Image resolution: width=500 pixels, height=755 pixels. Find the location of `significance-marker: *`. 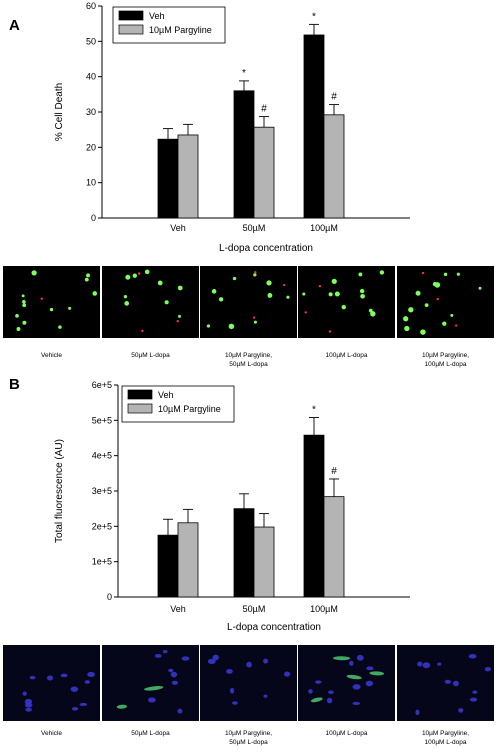

significance-marker: * is located at coordinates (314, 16).